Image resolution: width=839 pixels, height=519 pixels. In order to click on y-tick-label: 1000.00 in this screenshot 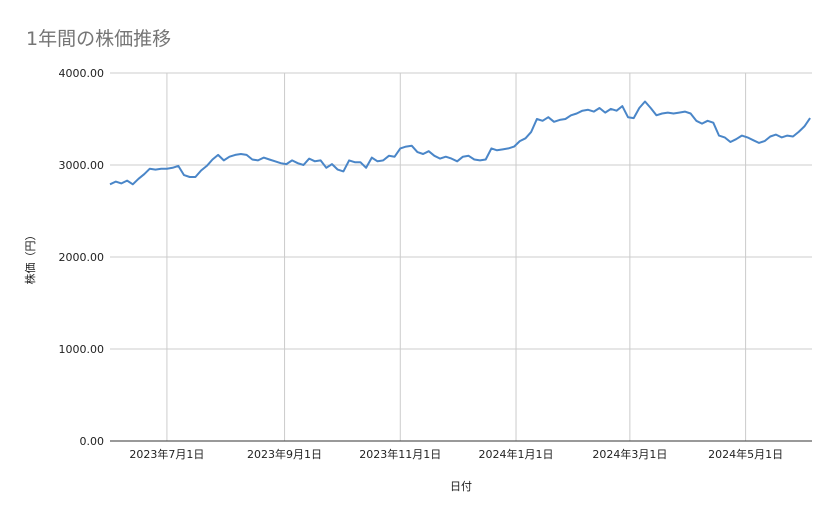, I will do `click(82, 349)`.